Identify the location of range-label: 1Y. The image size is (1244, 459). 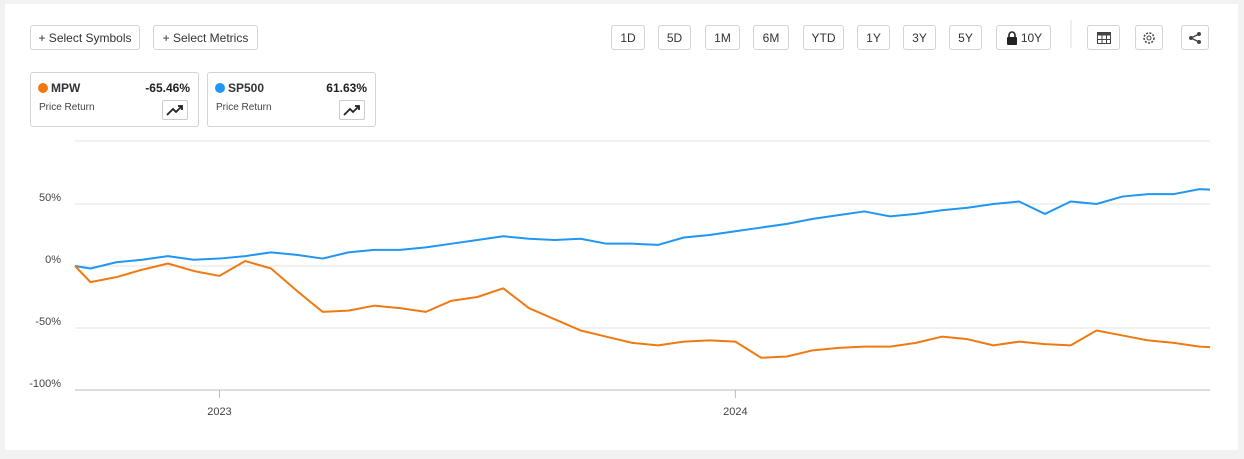
(873, 37).